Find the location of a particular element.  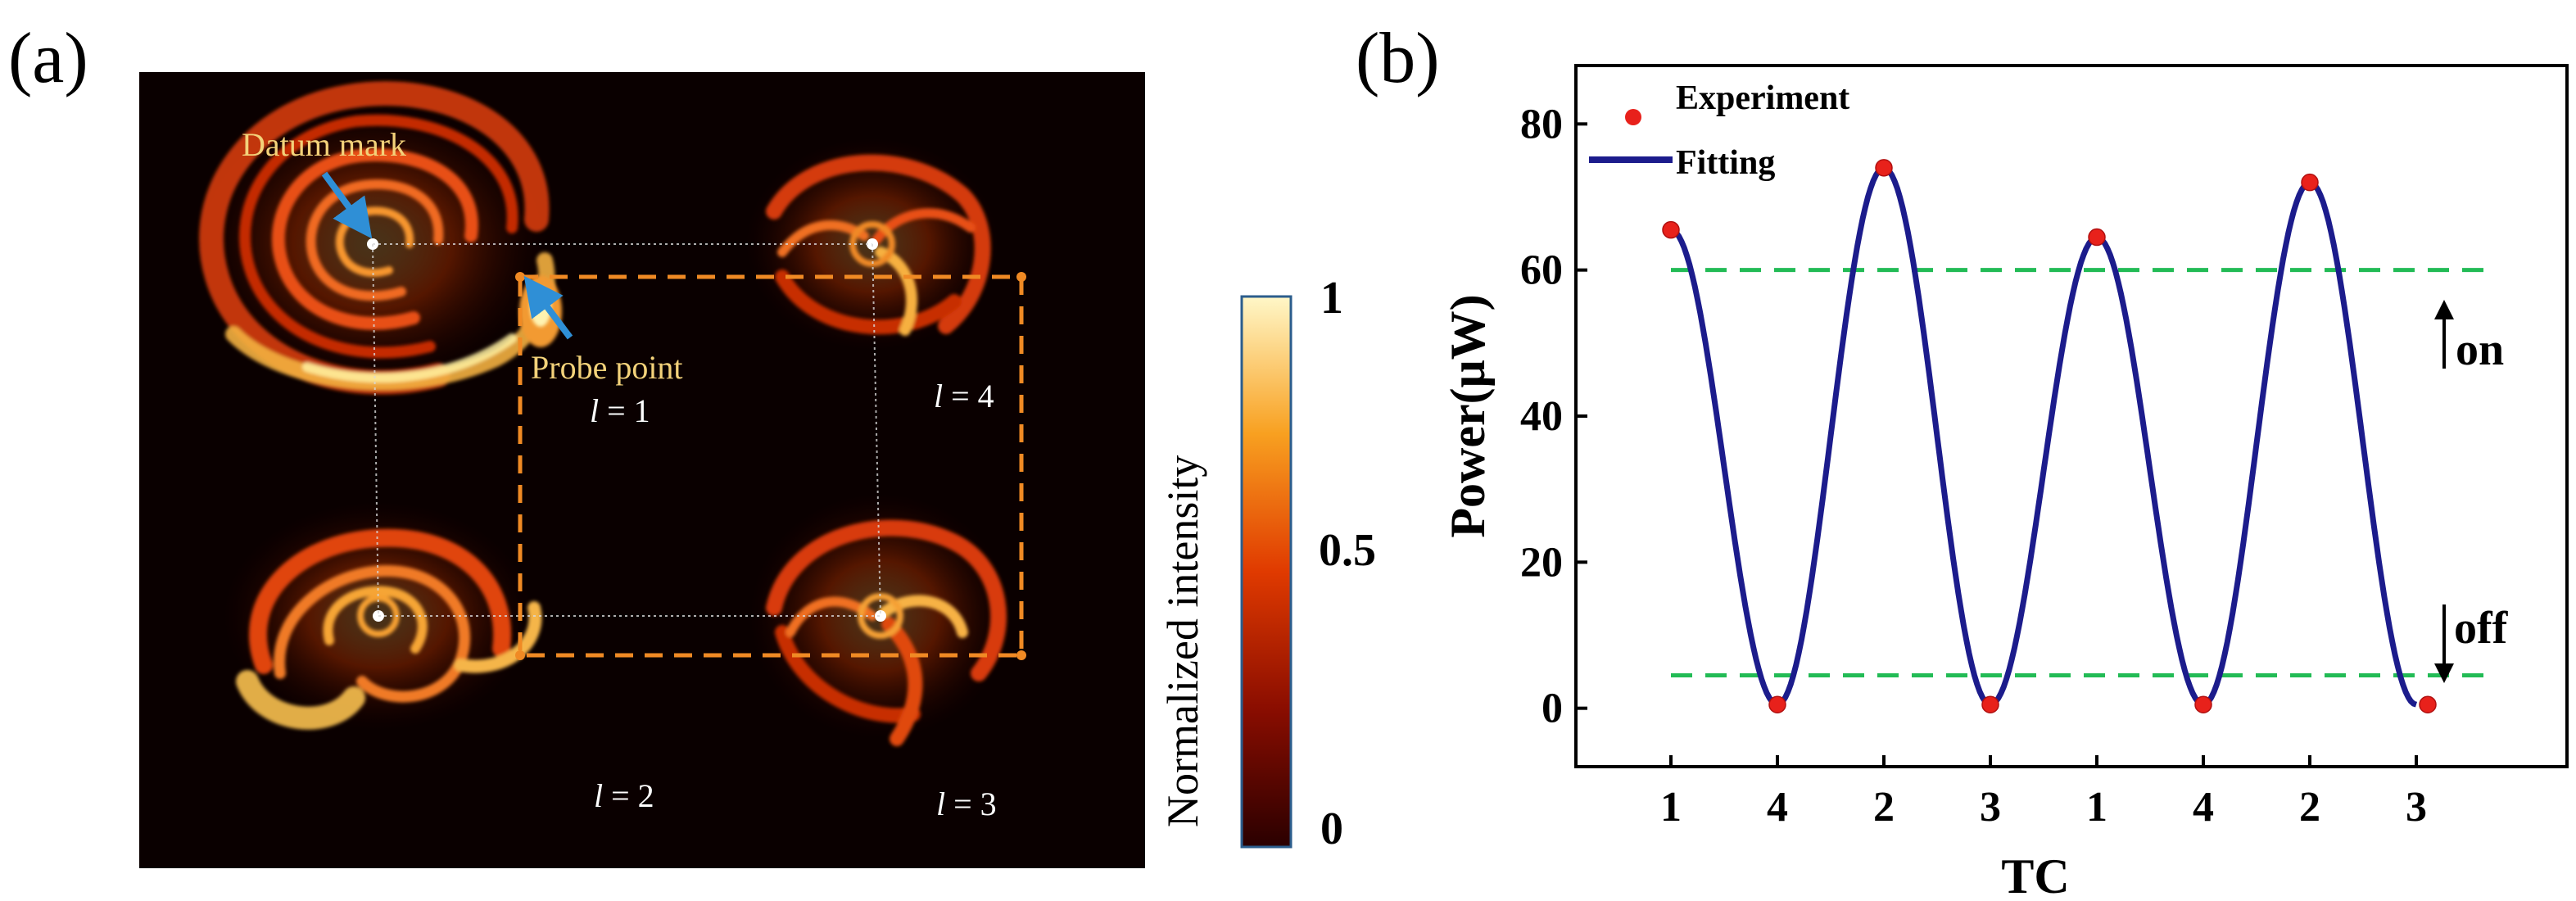

panel-a-label: (a) is located at coordinates (48, 58).